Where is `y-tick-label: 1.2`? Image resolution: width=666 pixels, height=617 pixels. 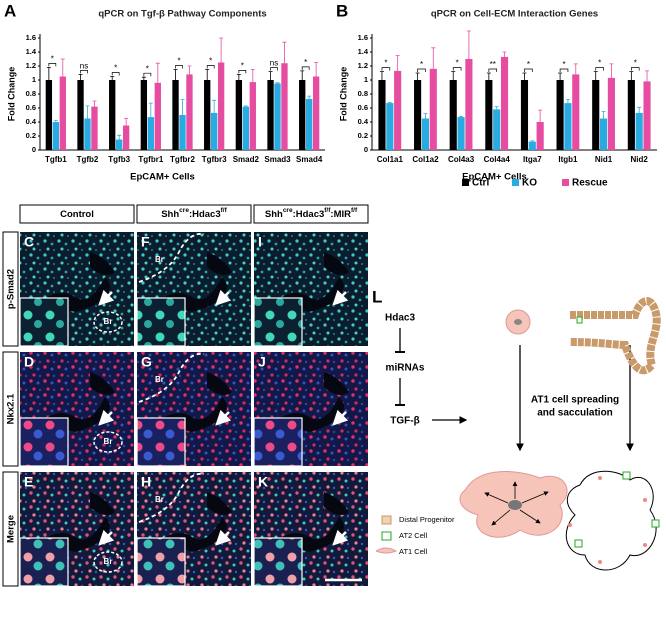 y-tick-label: 1.2 is located at coordinates (31, 65).